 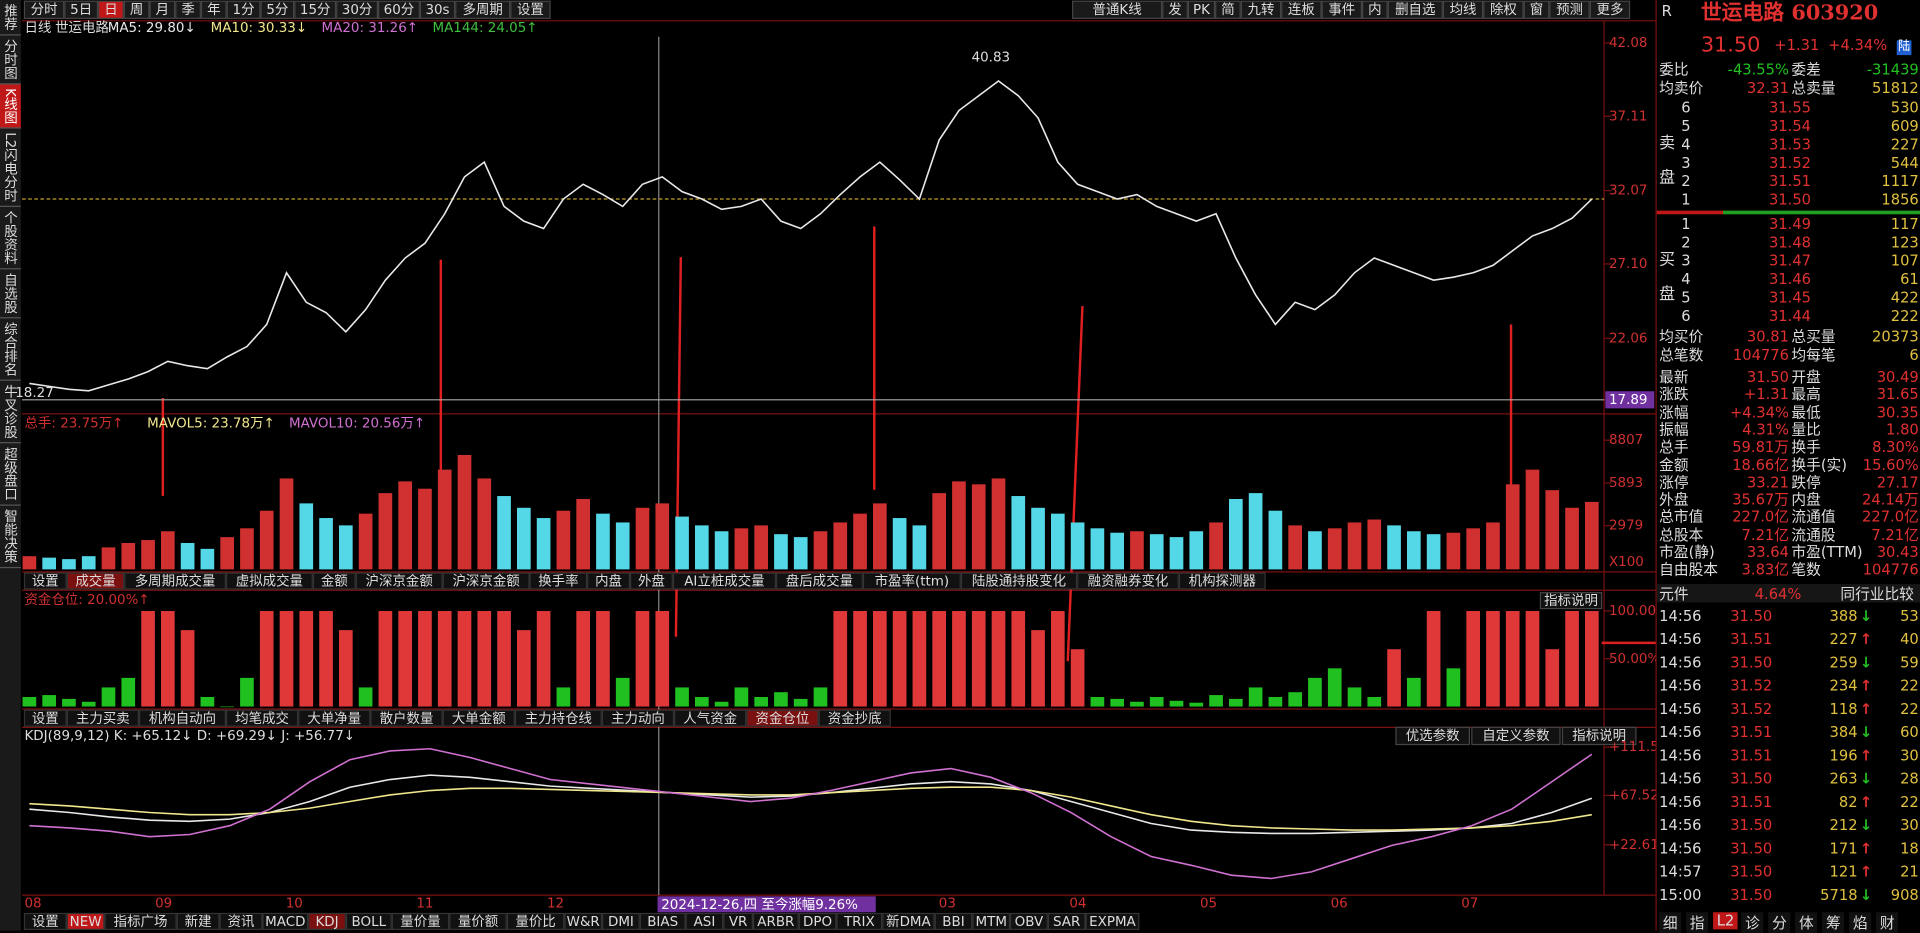 I want to click on quote-tab: L2, so click(x=1725, y=921).